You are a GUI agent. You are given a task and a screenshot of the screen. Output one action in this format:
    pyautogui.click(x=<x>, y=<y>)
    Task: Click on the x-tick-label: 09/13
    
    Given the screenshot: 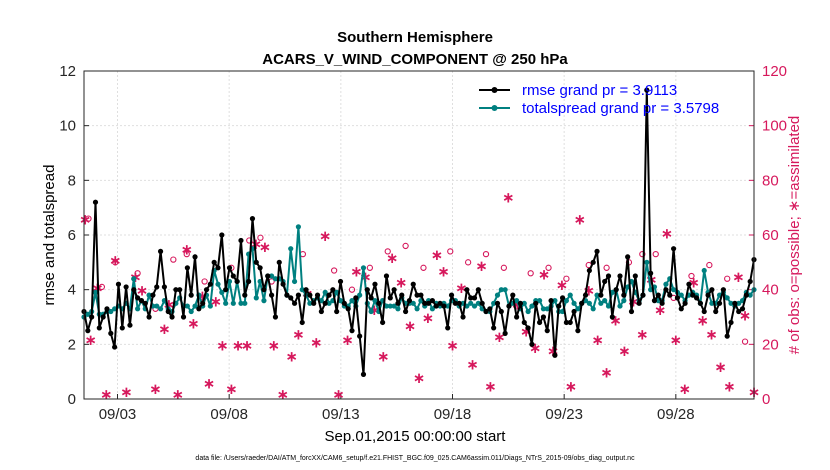 What is the action you would take?
    pyautogui.click(x=341, y=414)
    